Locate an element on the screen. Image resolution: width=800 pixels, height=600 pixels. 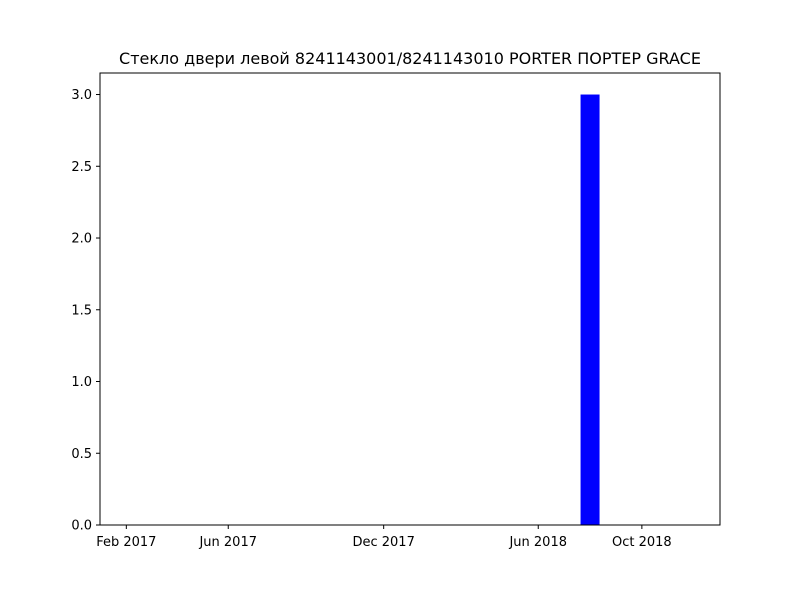
x-tick-label: Feb 2017 is located at coordinates (126, 542).